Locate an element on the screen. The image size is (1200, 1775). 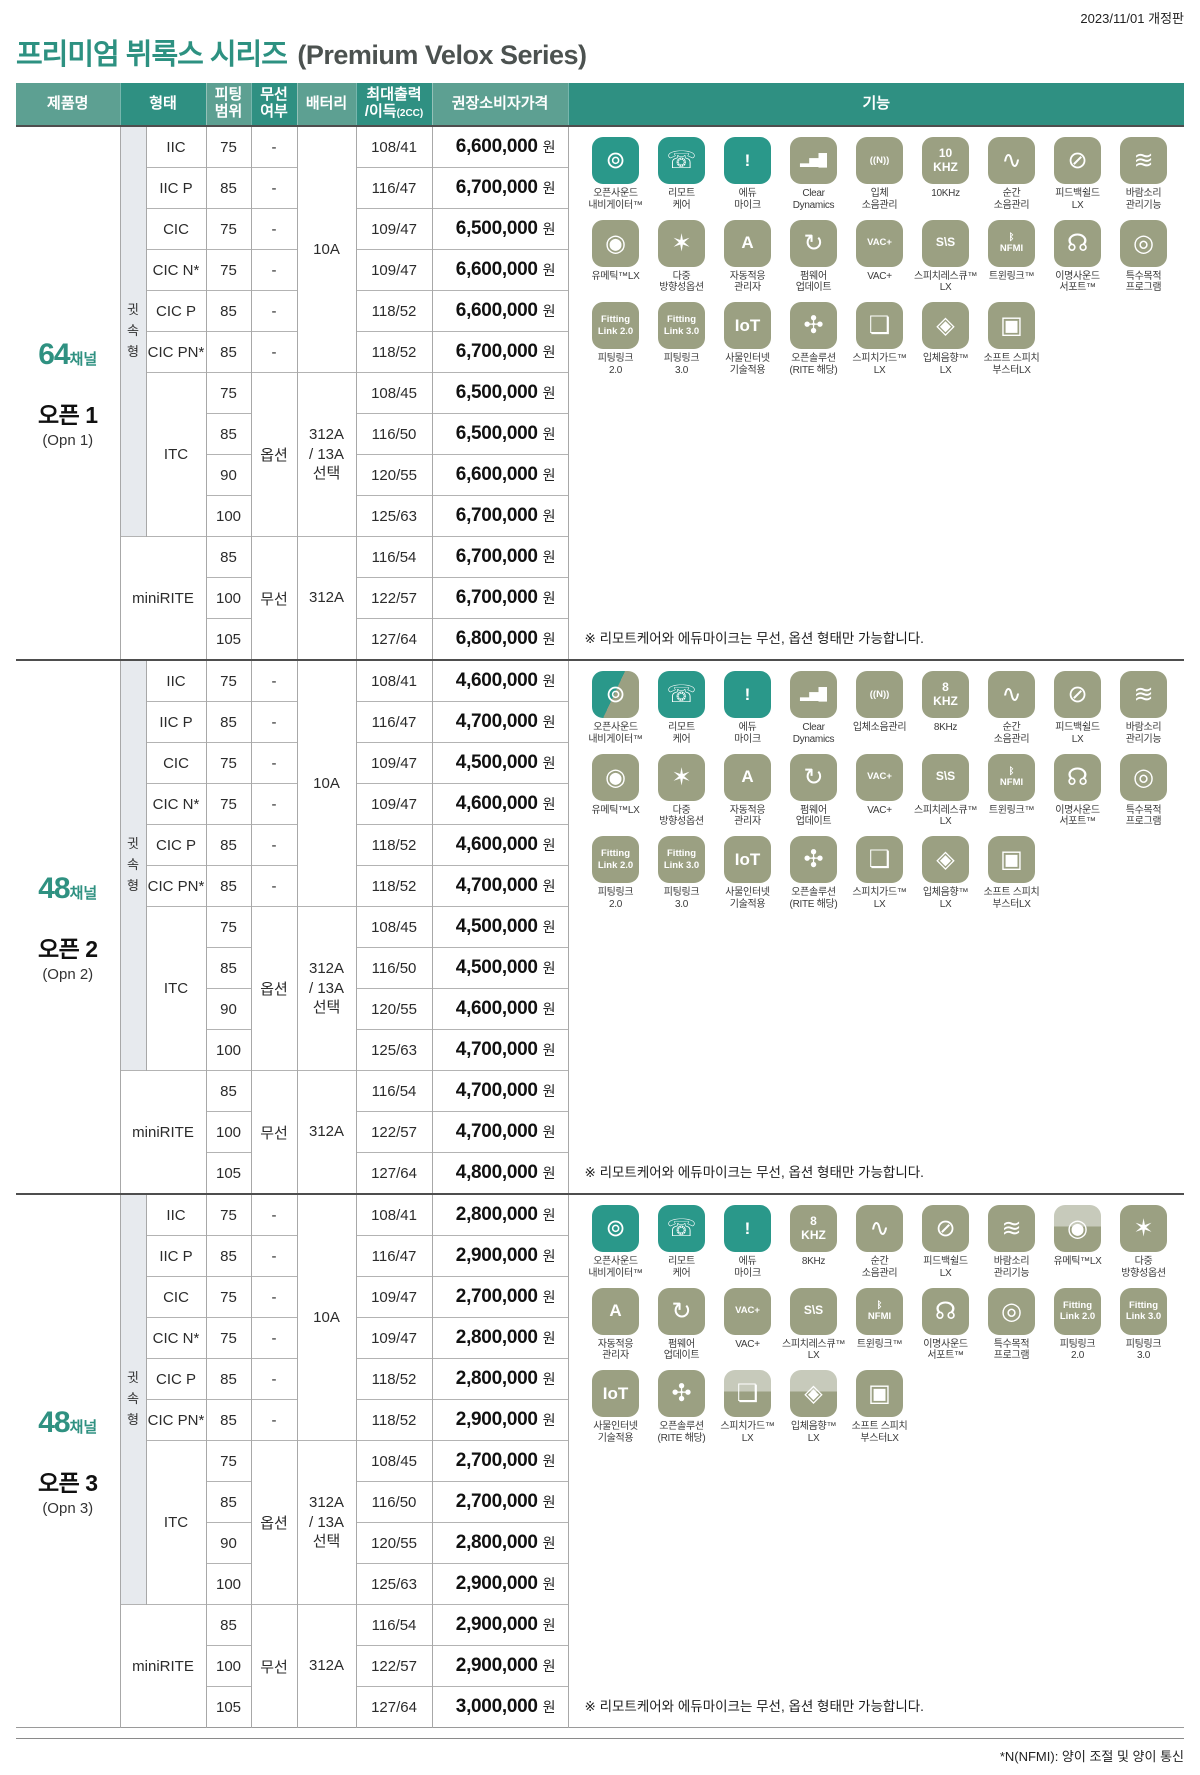
price-cell: 4,600,000 원 is located at coordinates (500, 804).